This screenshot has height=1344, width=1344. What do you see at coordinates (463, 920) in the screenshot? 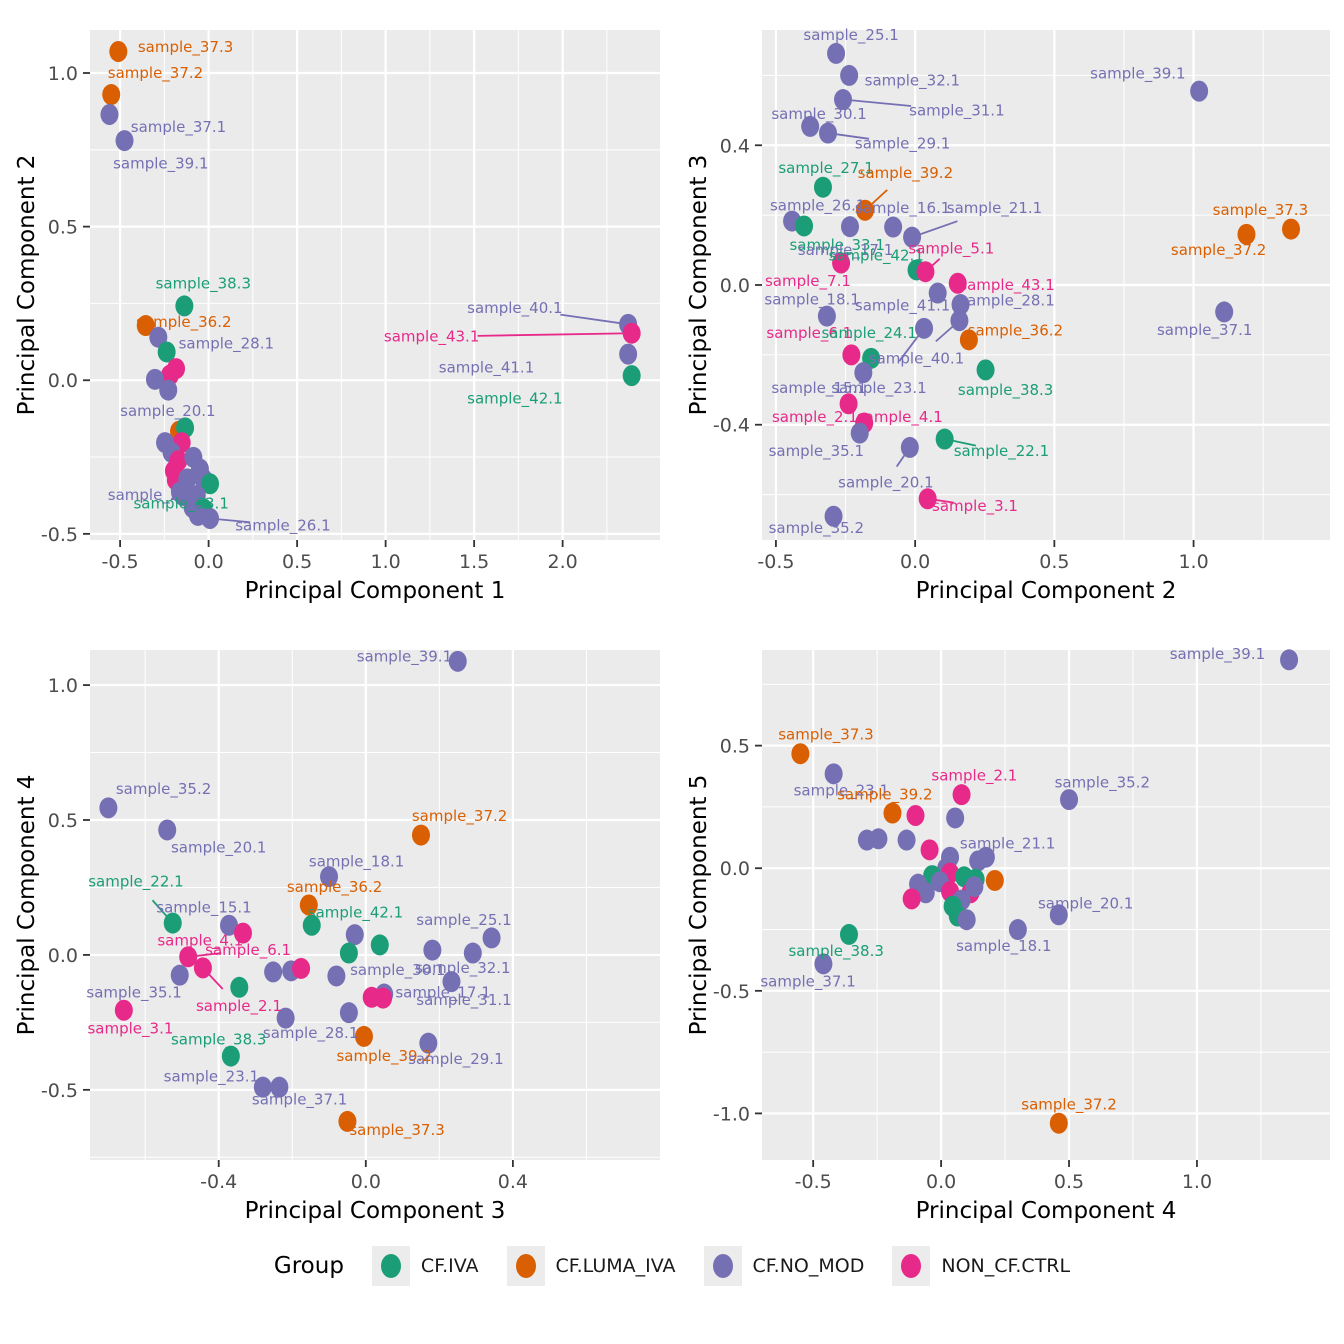
I see `sample-label: sample_25.1` at bounding box center [463, 920].